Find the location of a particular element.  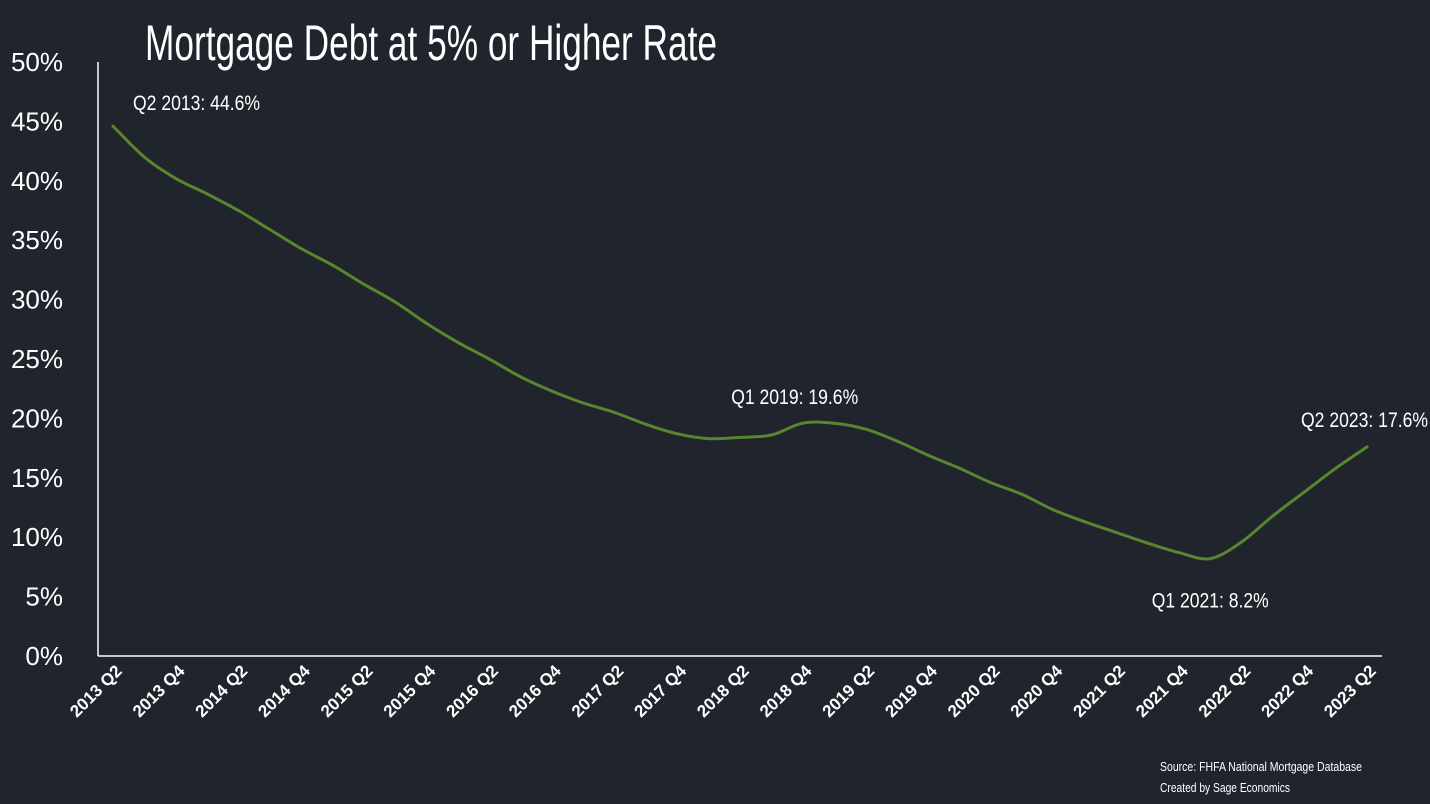

y-tick-label: 50% is located at coordinates (37, 62).